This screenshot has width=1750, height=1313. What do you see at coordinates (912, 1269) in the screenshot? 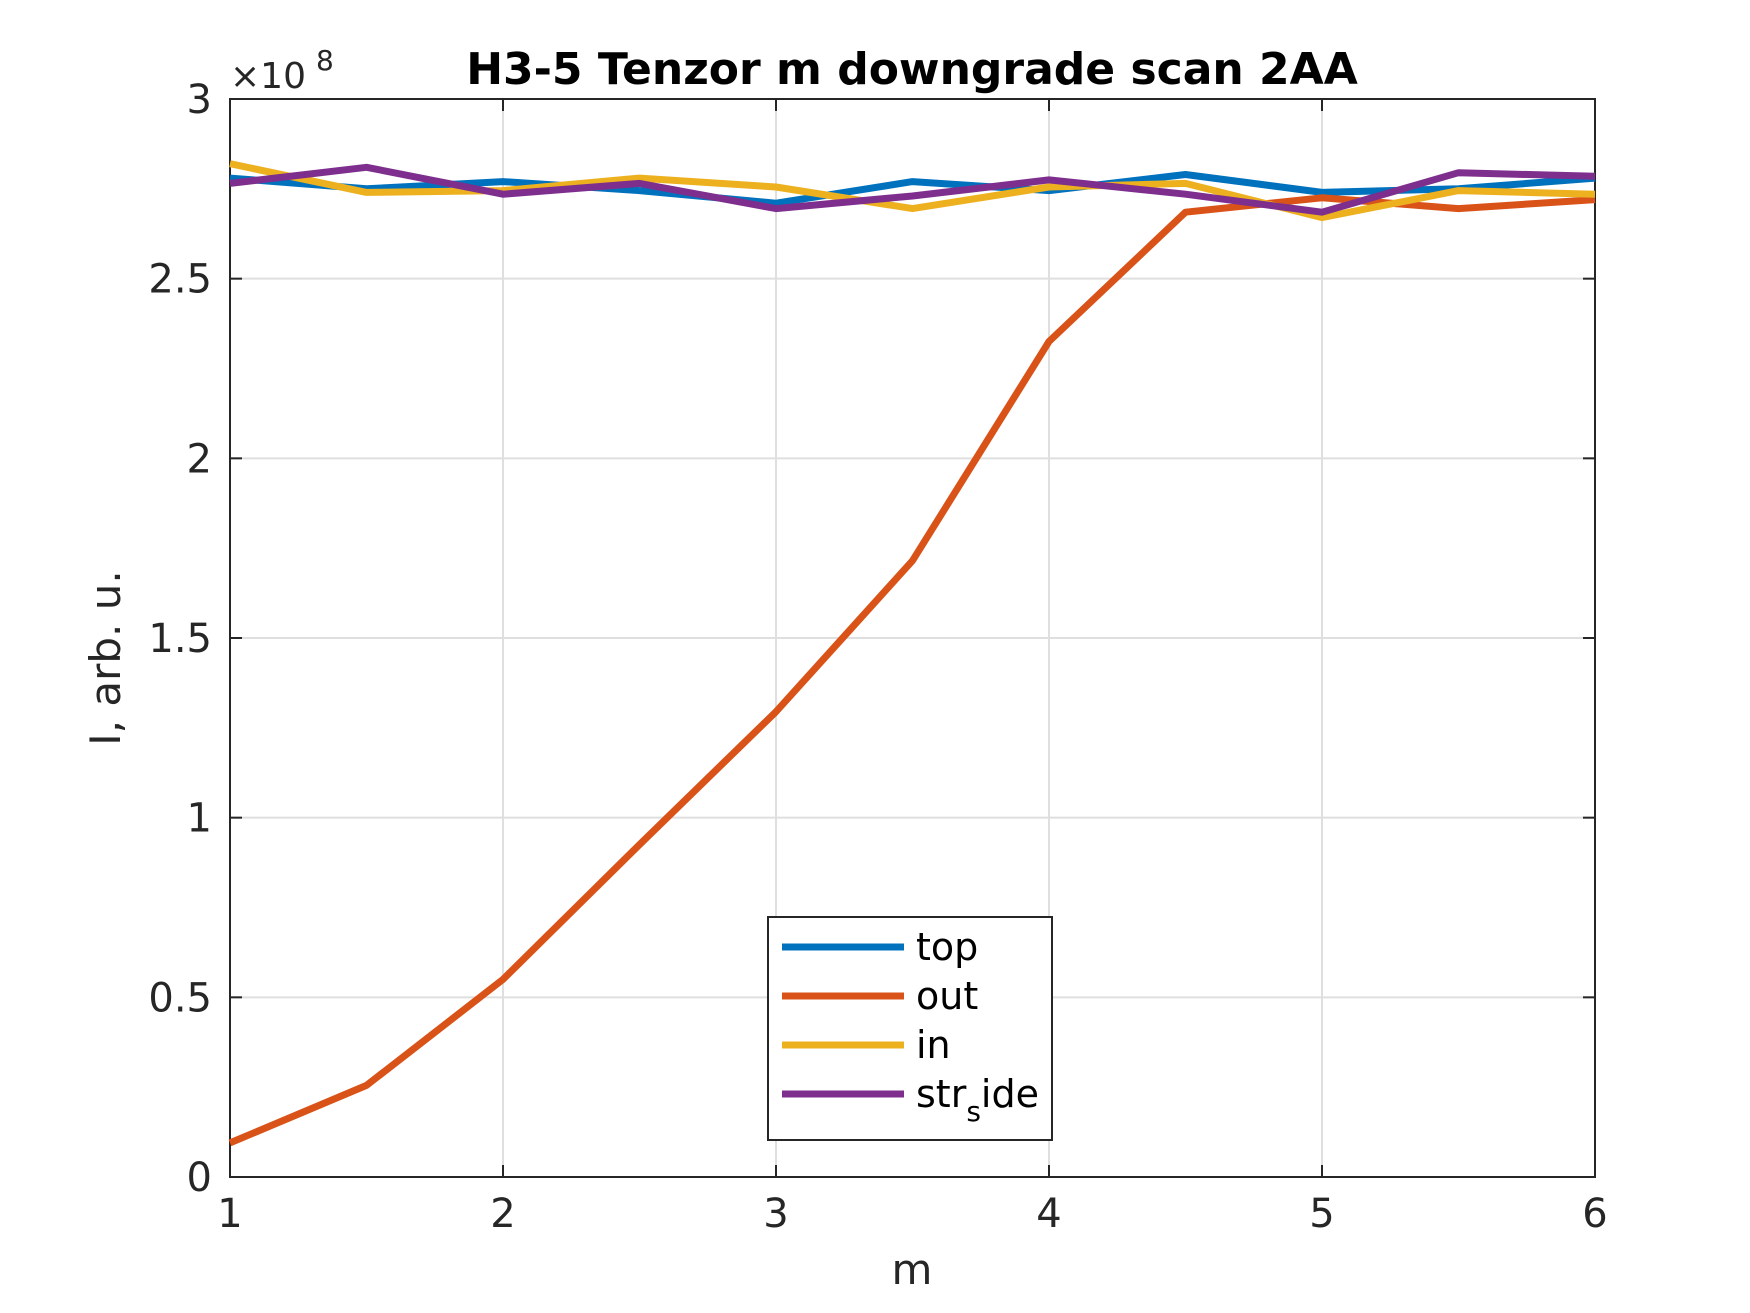
I see `x-axis-label: m` at bounding box center [912, 1269].